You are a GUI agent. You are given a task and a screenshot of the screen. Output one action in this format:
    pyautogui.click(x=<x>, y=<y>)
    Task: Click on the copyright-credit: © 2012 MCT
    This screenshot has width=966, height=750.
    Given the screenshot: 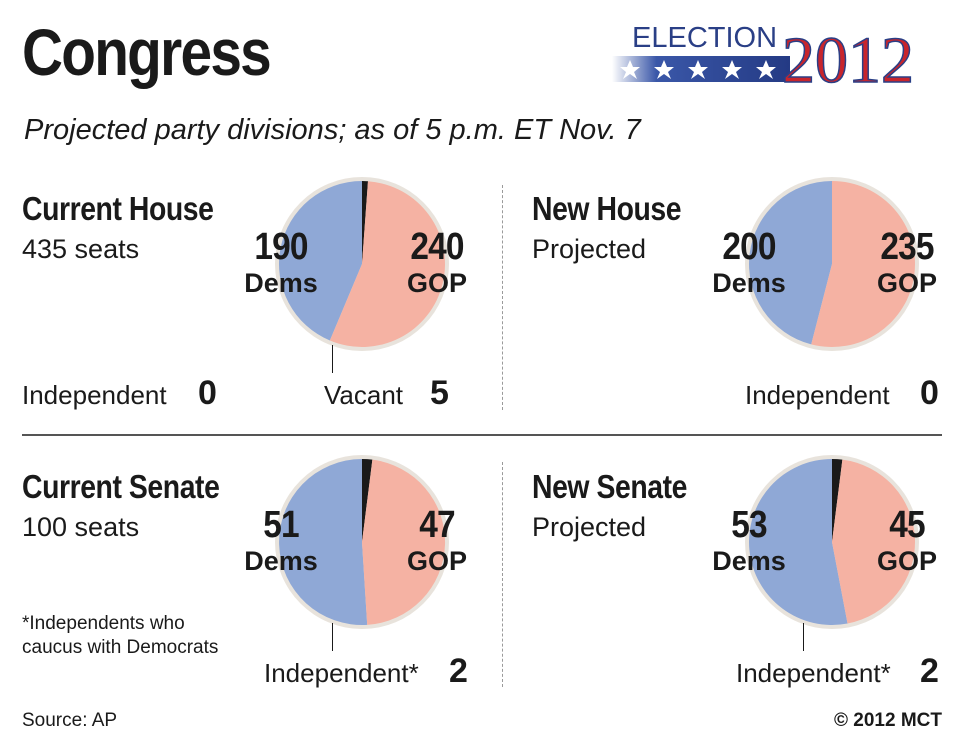 What is the action you would take?
    pyautogui.click(x=888, y=720)
    